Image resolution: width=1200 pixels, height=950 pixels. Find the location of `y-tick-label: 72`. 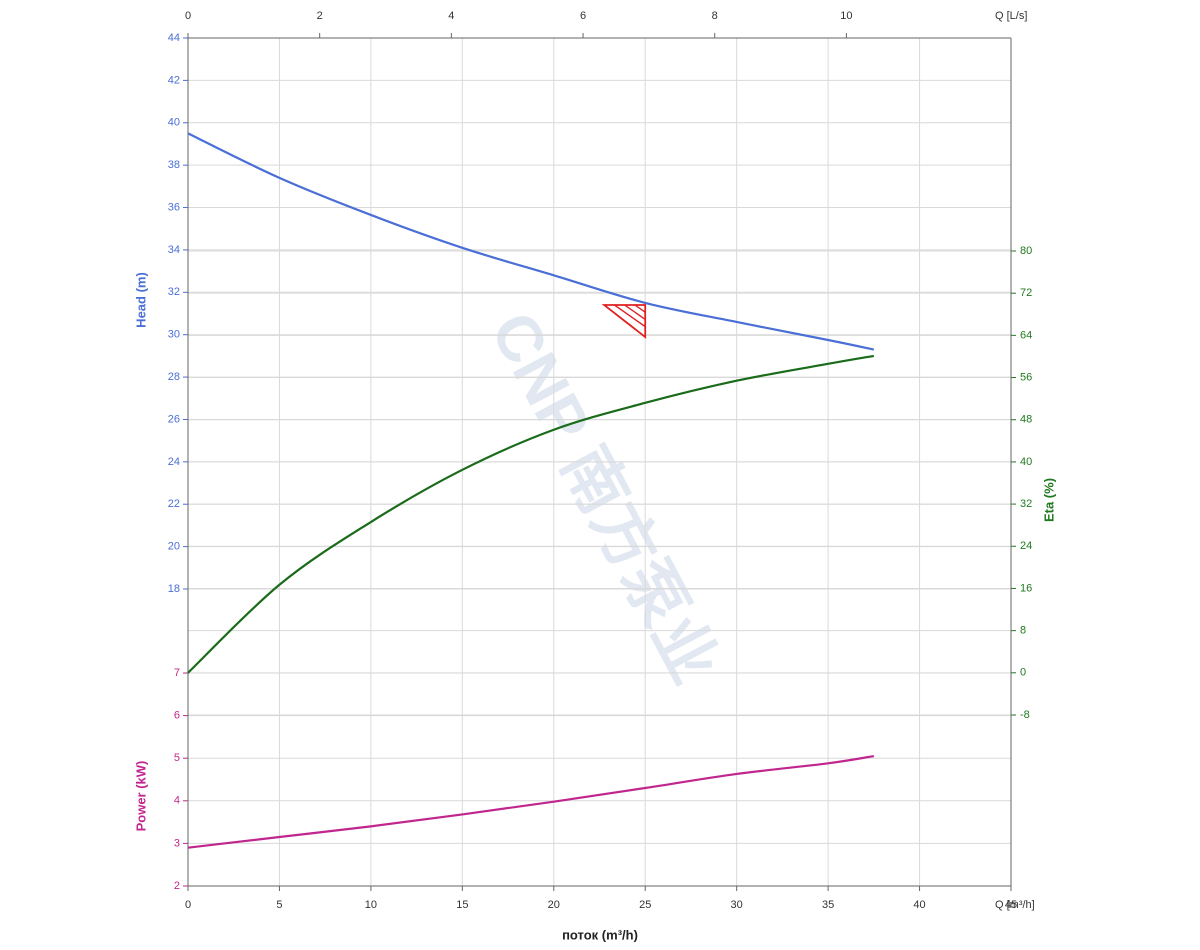

y-tick-label: 72 is located at coordinates (1026, 293).